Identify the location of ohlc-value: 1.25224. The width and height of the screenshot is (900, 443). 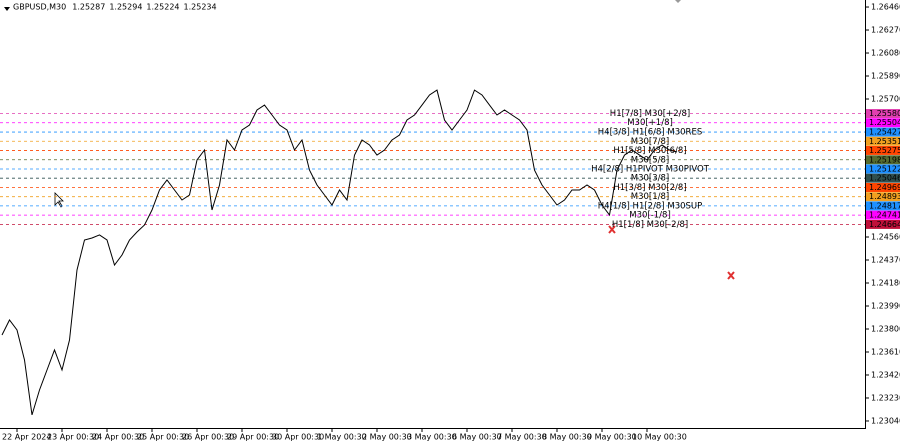
(162, 7).